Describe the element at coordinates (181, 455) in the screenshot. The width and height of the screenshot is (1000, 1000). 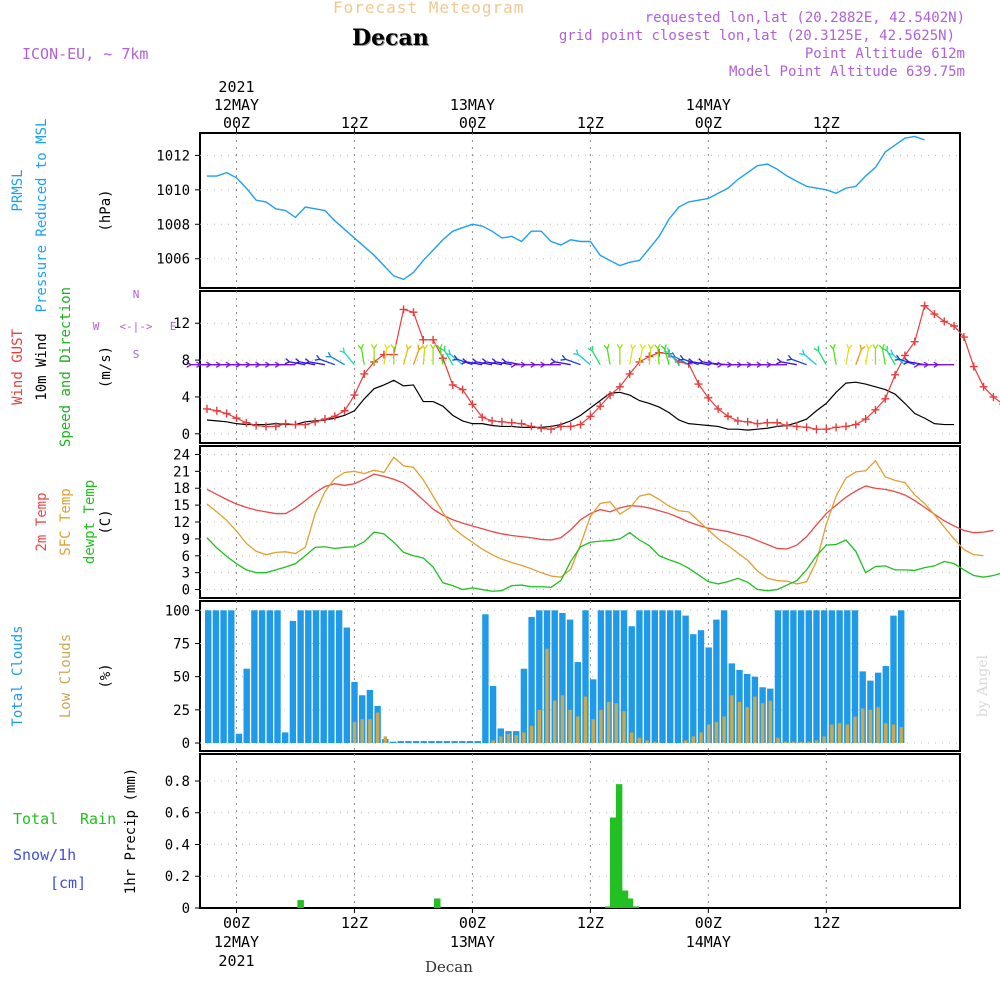
I see `y-tick-label: 24` at that location.